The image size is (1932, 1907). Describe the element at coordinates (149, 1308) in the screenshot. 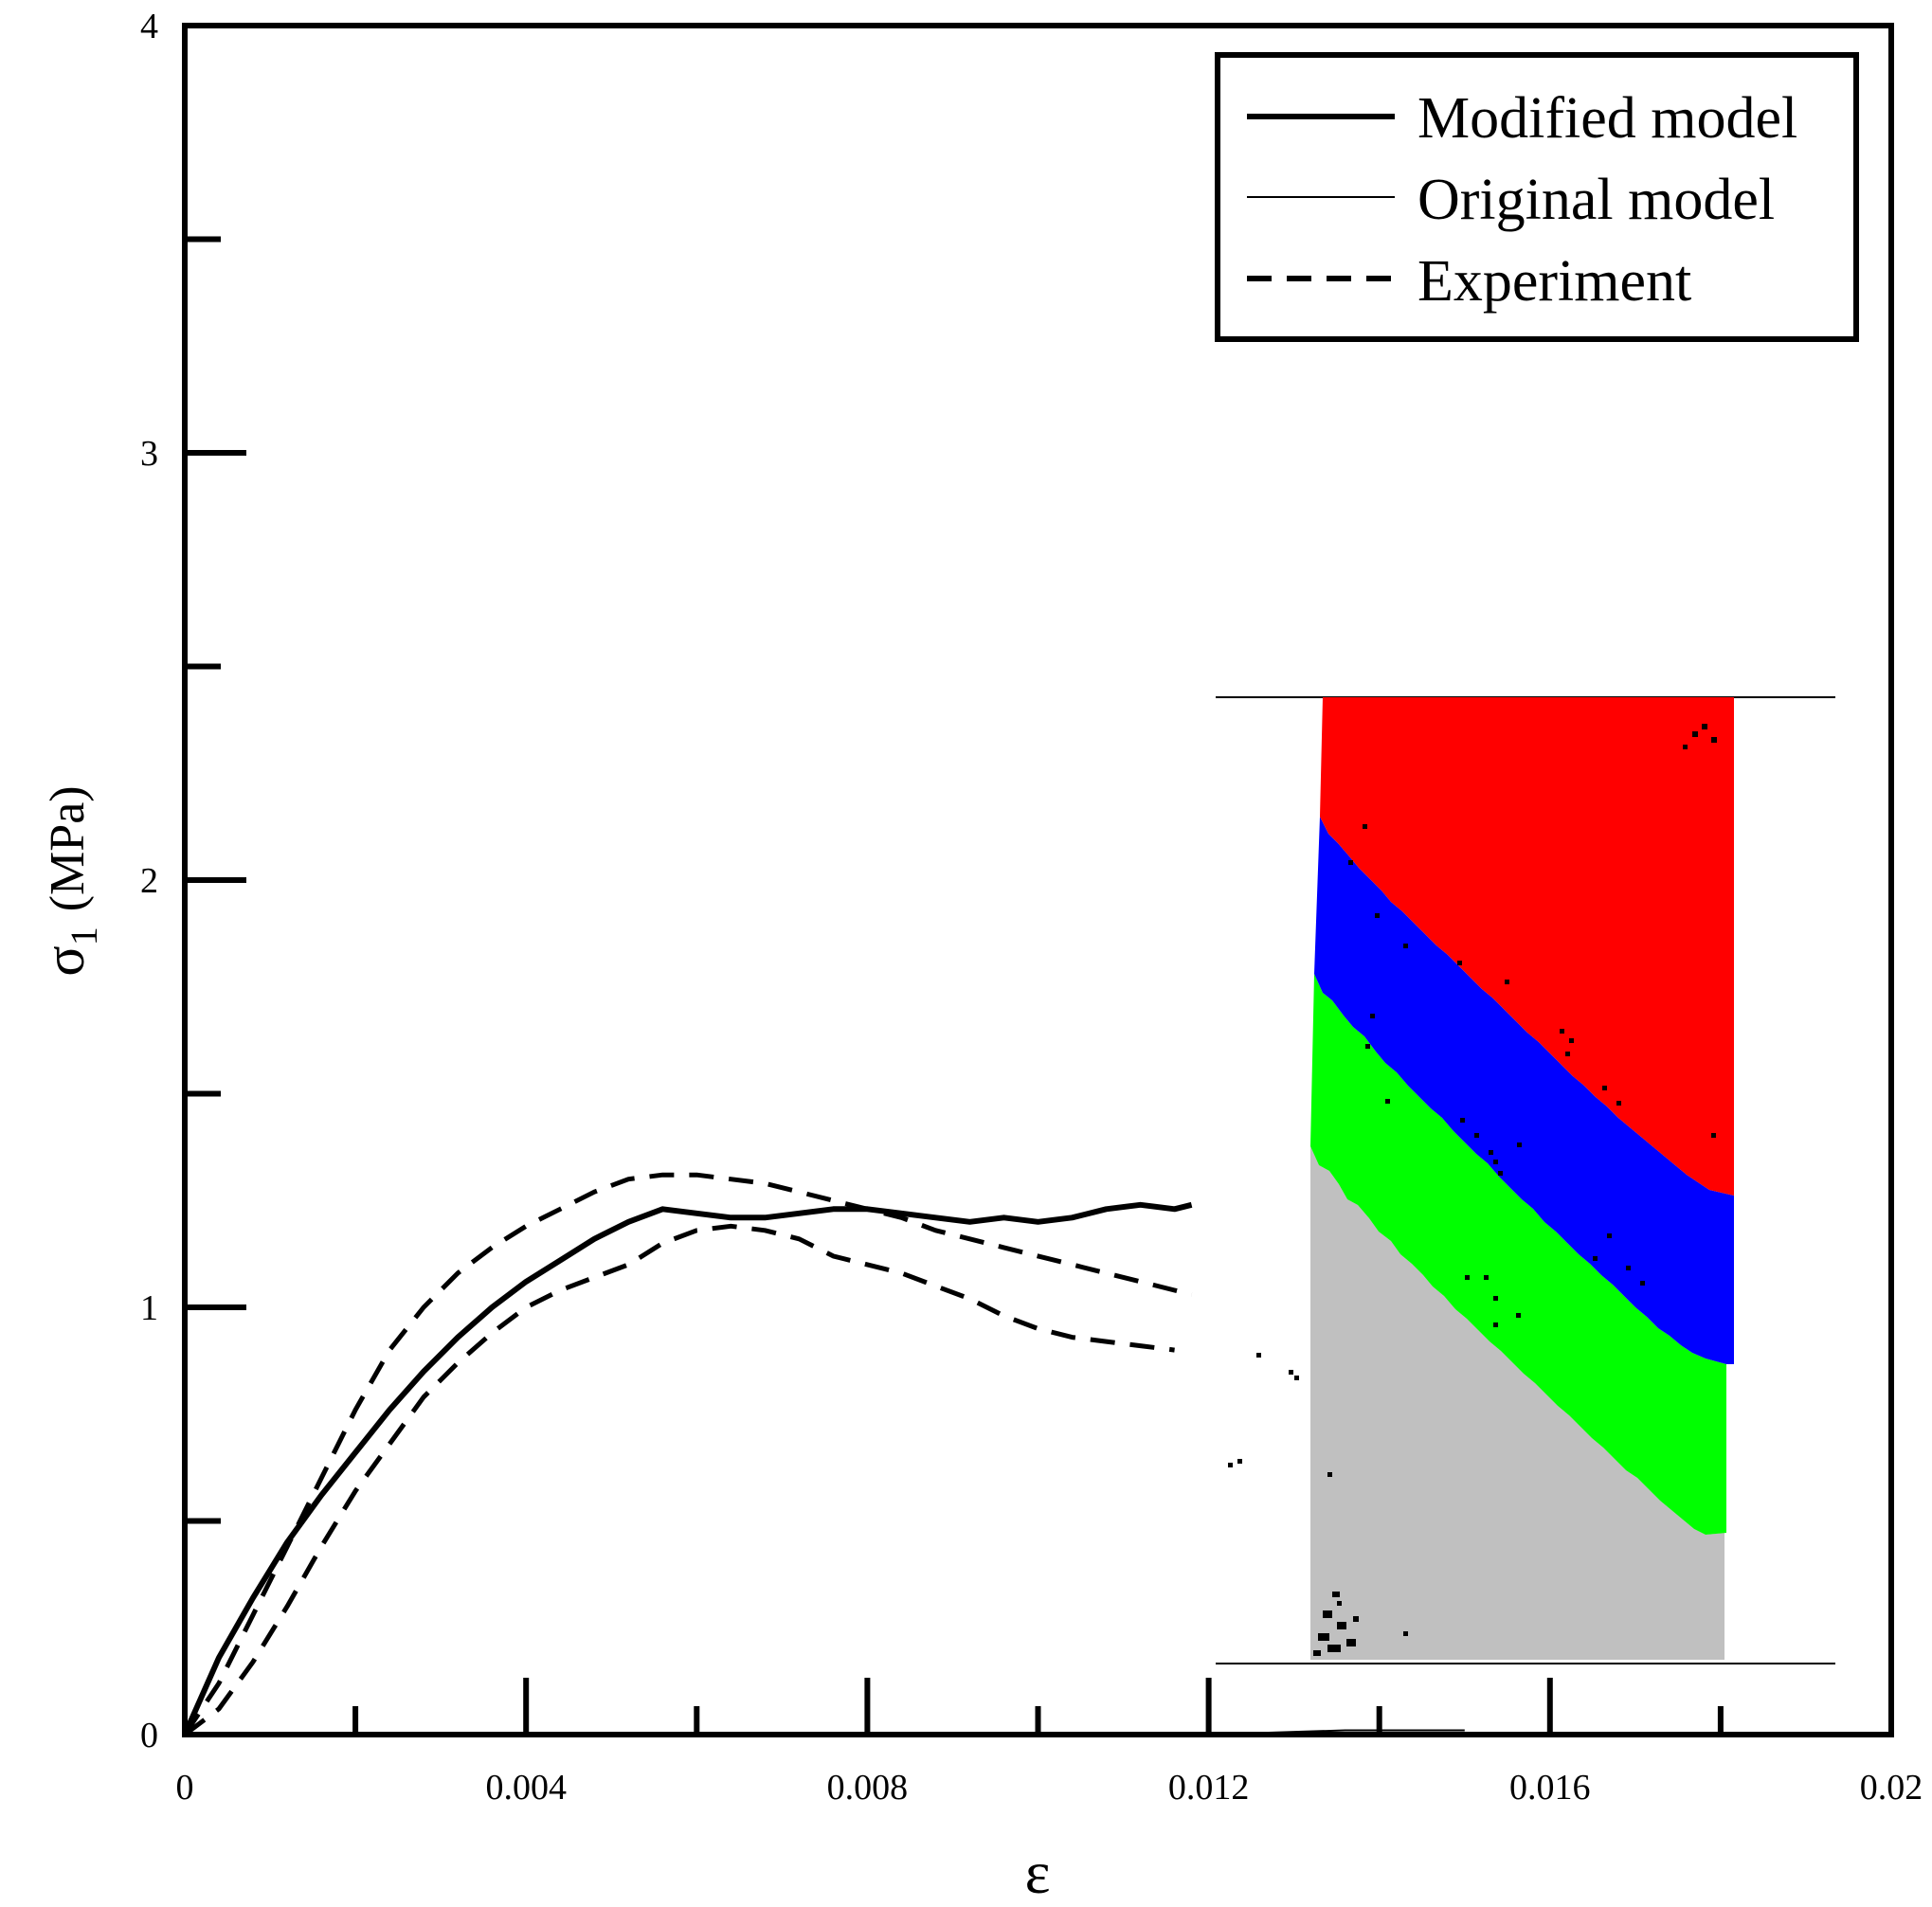

I see `y-tick-label: 1` at that location.